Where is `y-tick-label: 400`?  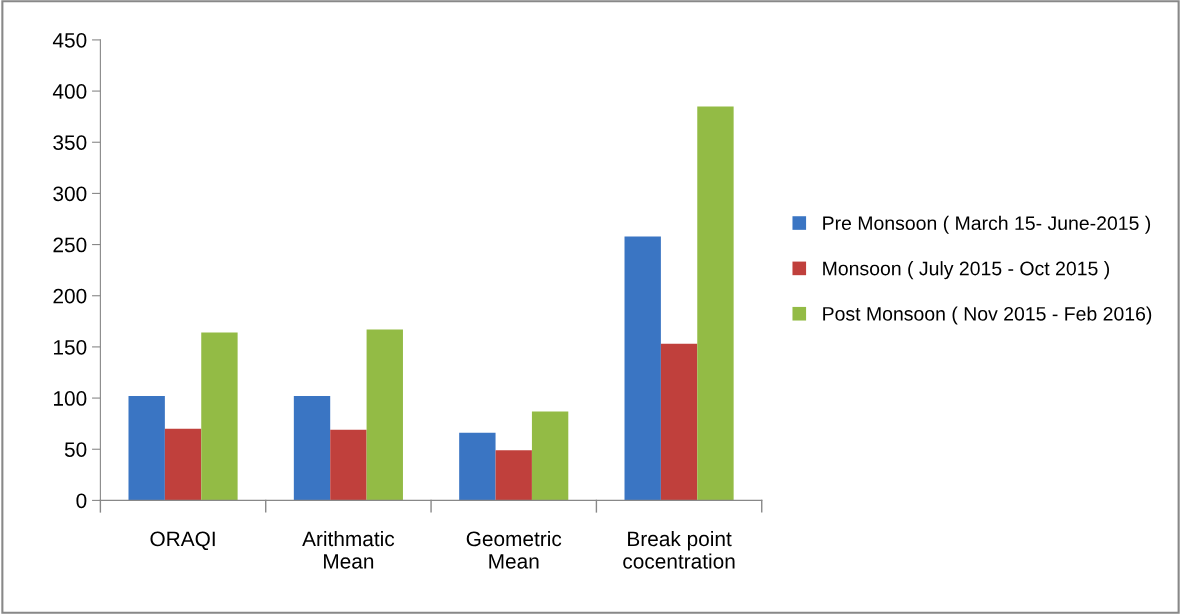 y-tick-label: 400 is located at coordinates (69, 91).